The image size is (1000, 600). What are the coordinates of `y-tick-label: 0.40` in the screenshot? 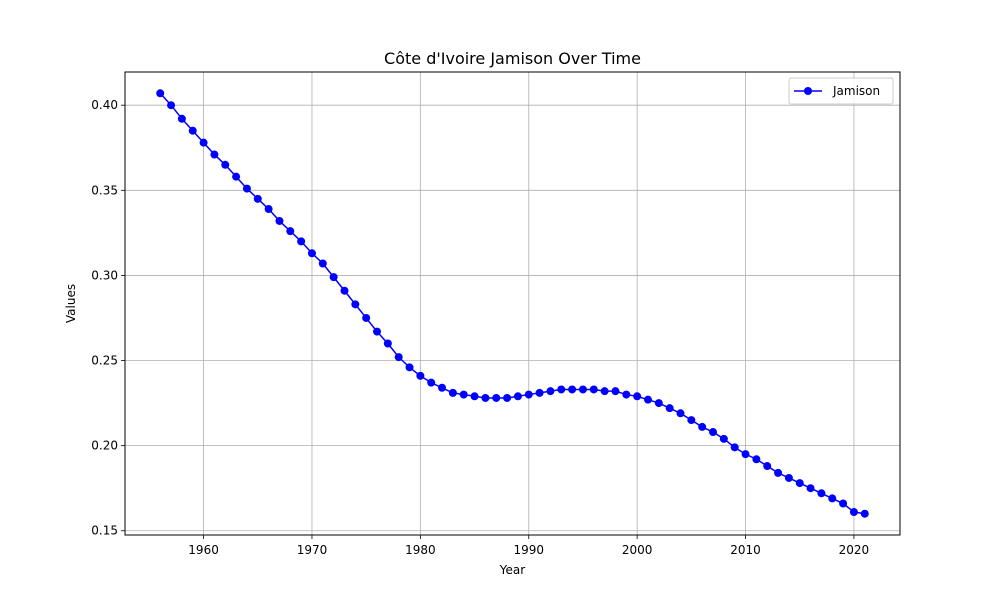 It's located at (104, 105).